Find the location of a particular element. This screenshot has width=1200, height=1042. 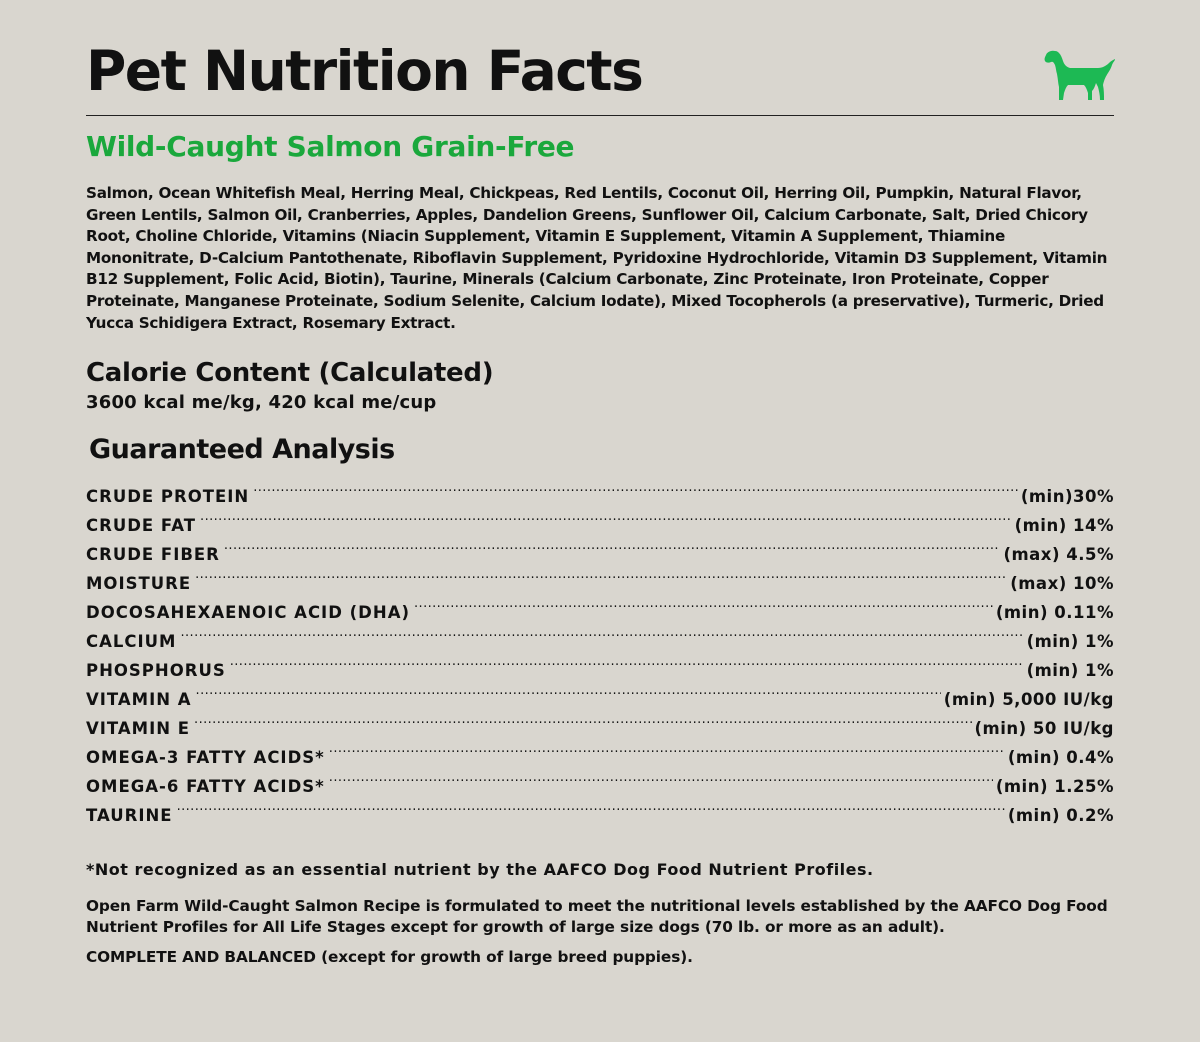

calorie-value: 3600 kcal me/kg, 420 kcal me/cup is located at coordinates (261, 402).